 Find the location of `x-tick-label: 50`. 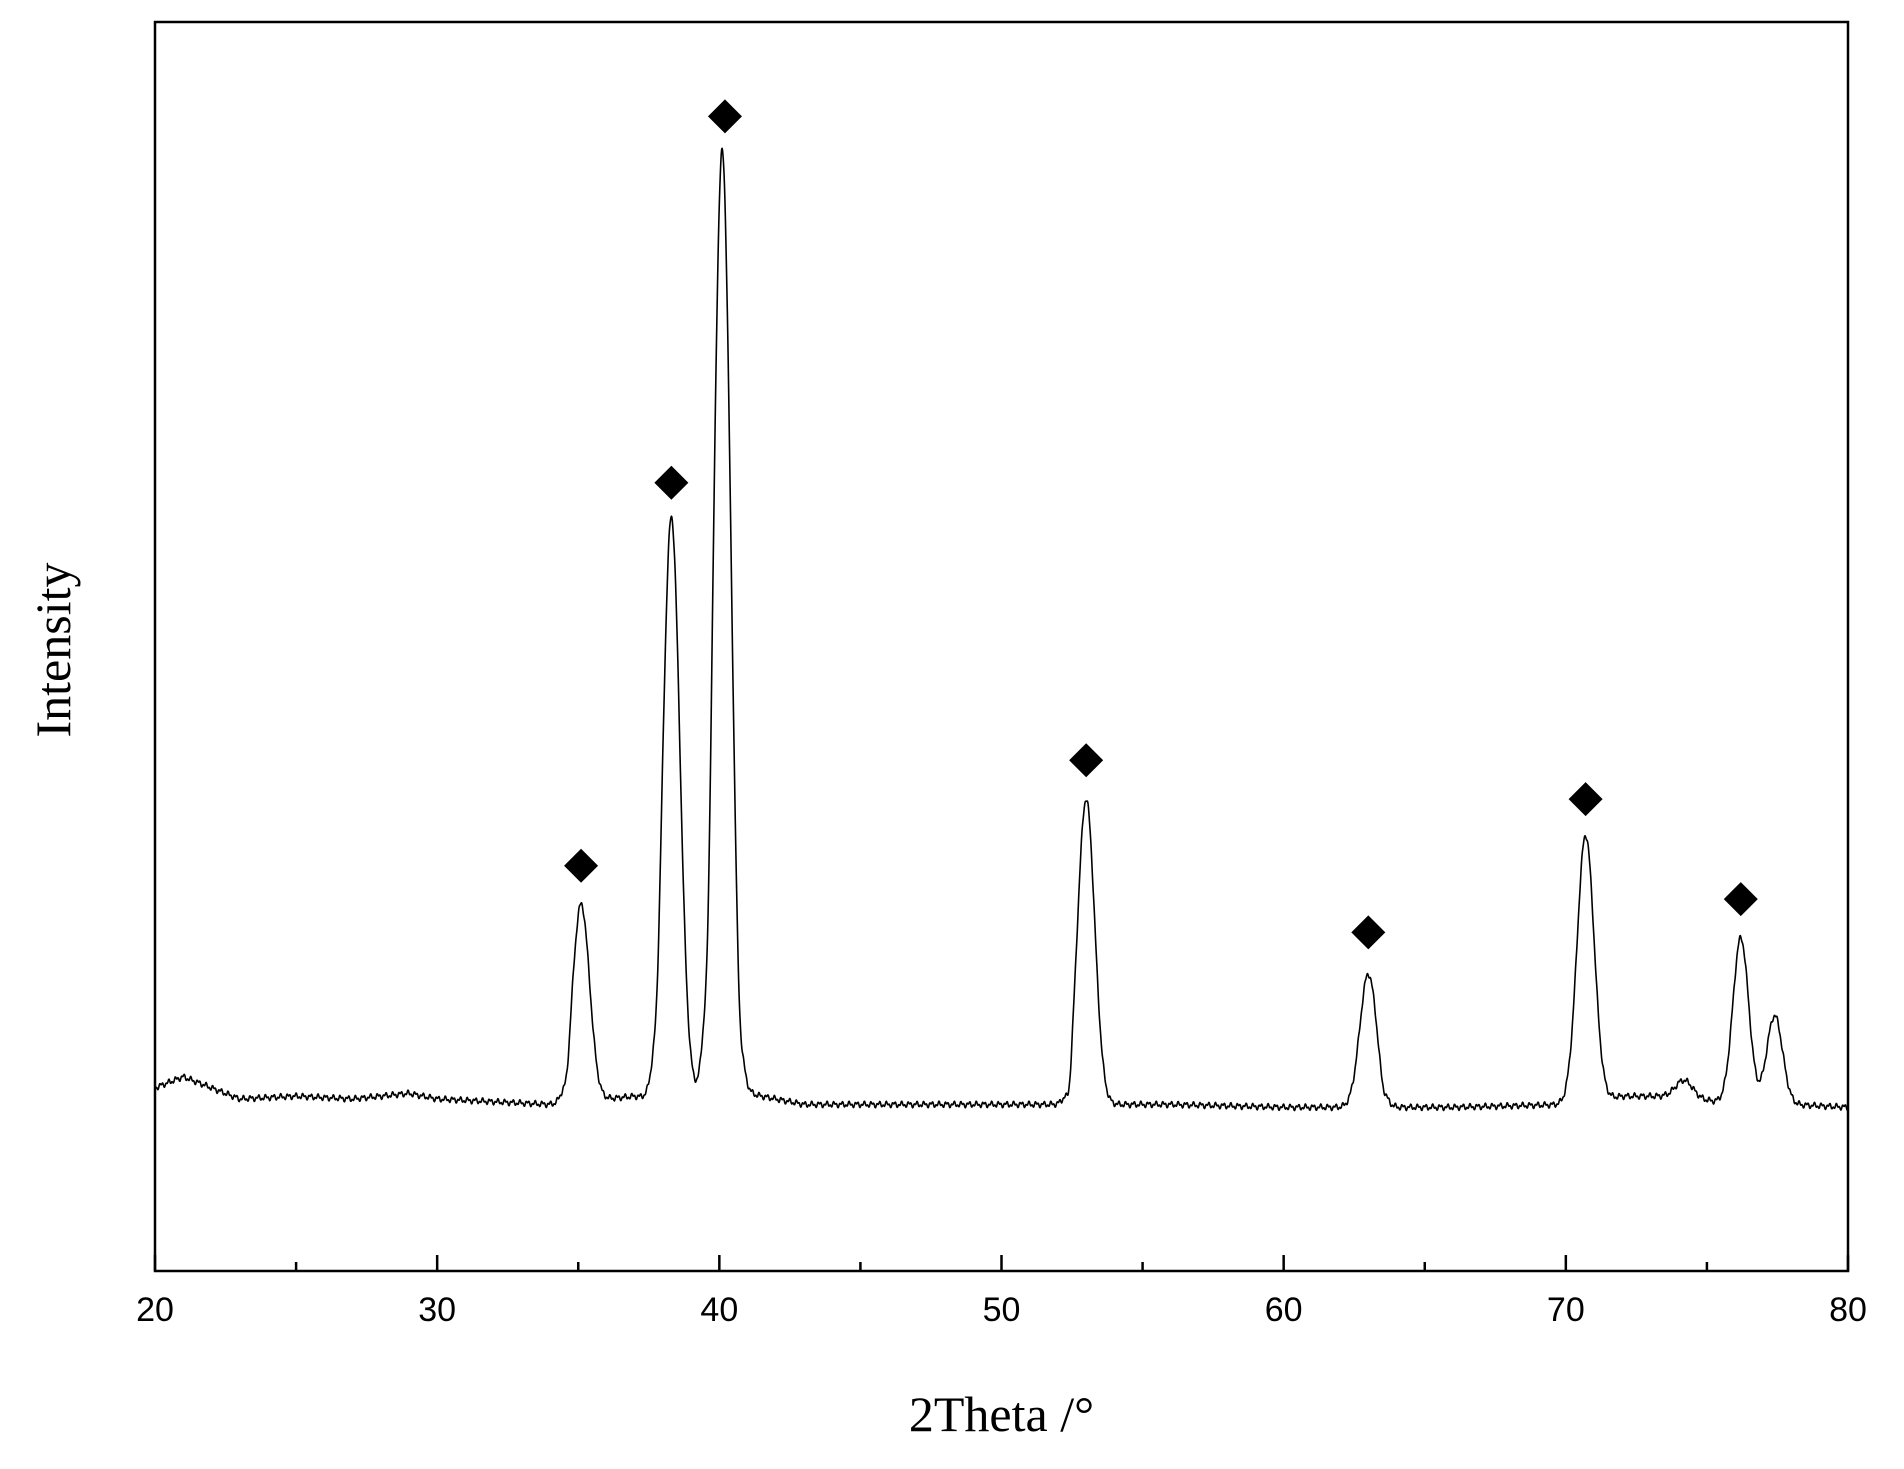

x-tick-label: 50 is located at coordinates (1002, 1310).